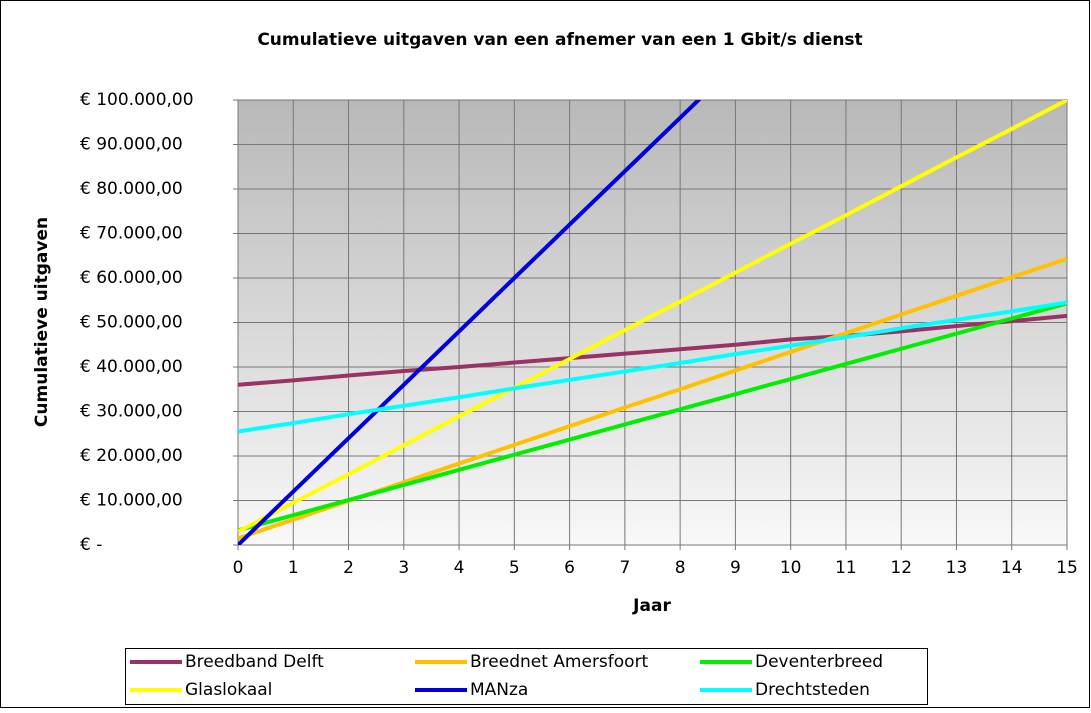  What do you see at coordinates (459, 568) in the screenshot?
I see `x-tick-label: 4` at bounding box center [459, 568].